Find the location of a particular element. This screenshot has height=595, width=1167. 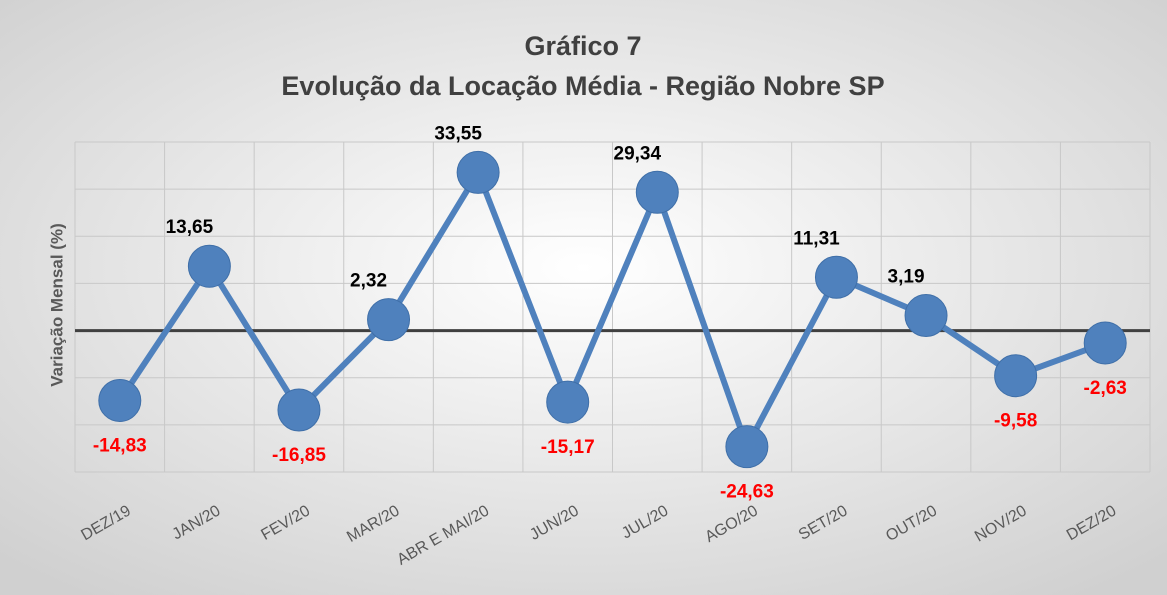

data-label: -14,83 is located at coordinates (120, 445).